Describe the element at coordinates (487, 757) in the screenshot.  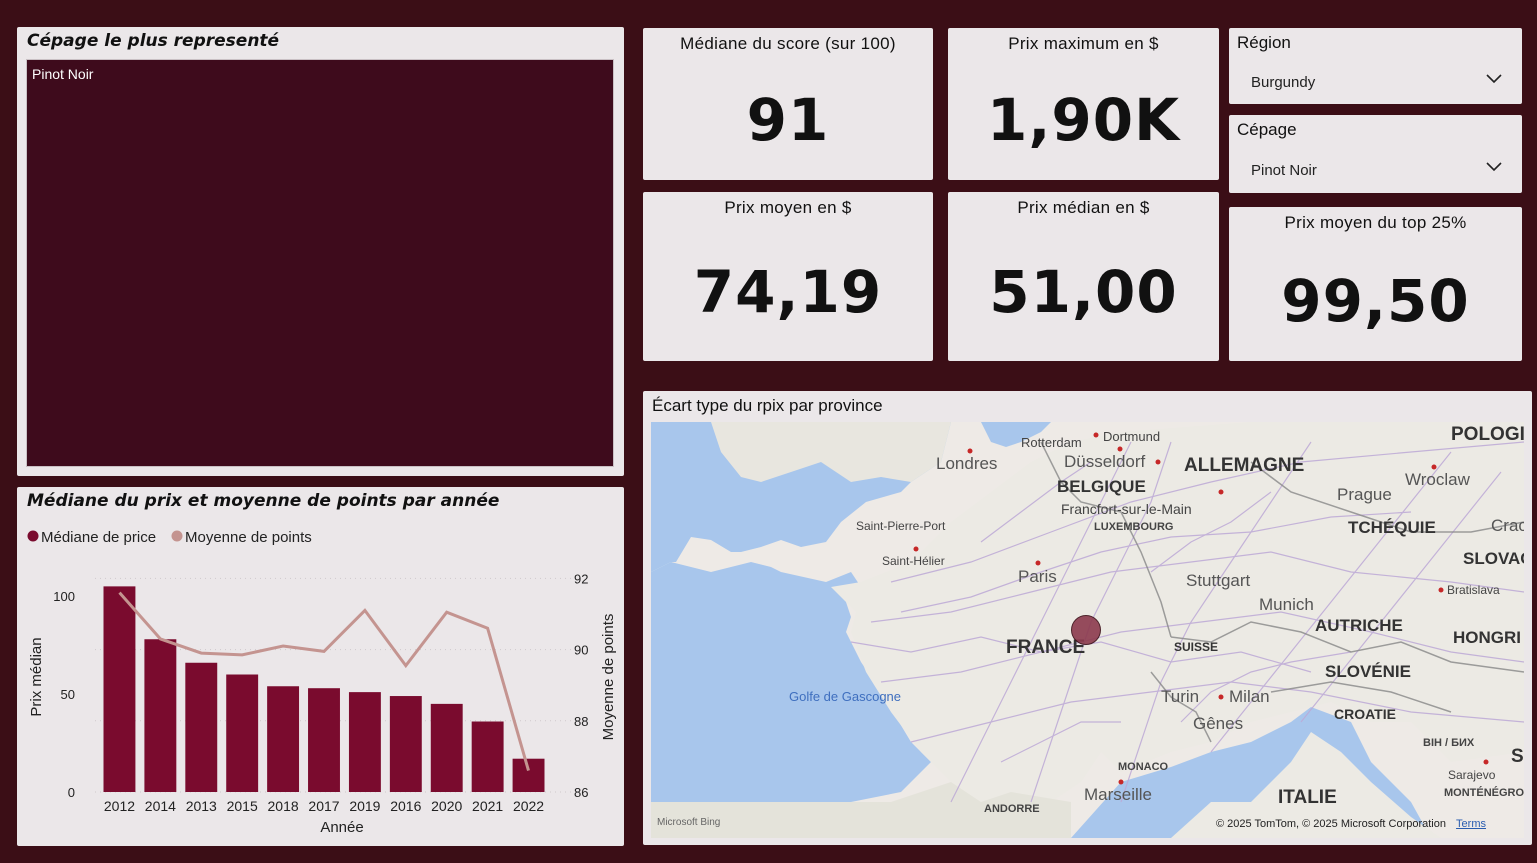
I see `bar-median-price-2021` at that location.